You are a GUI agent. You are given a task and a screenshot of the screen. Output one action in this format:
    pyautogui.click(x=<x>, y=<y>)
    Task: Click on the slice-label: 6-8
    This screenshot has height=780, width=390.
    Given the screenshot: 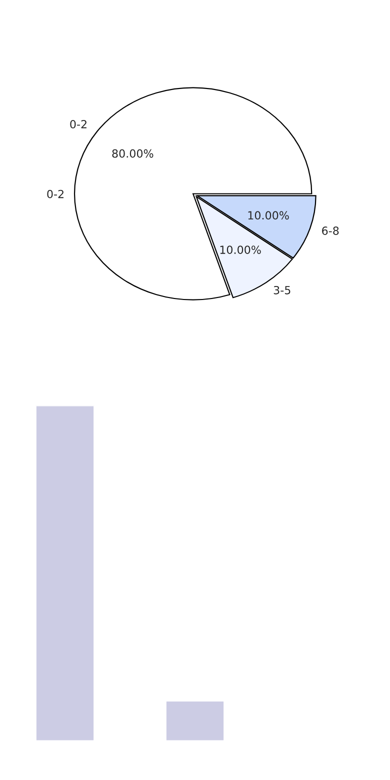 What is the action you would take?
    pyautogui.click(x=330, y=230)
    